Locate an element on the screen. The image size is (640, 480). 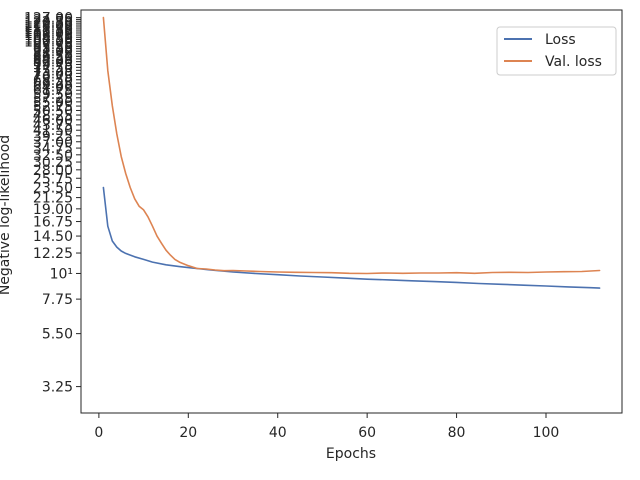
y-tick-label: 122.50 is located at coordinates (48, 22).